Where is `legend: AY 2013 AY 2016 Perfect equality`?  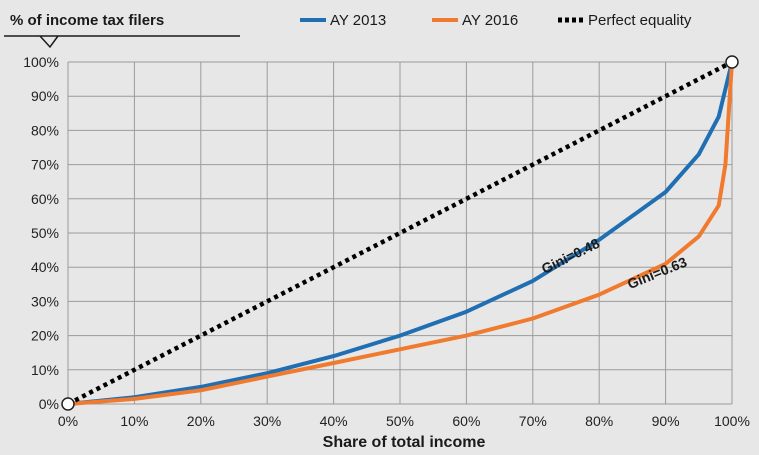
legend: AY 2013 AY 2016 Perfect equality is located at coordinates (496, 20).